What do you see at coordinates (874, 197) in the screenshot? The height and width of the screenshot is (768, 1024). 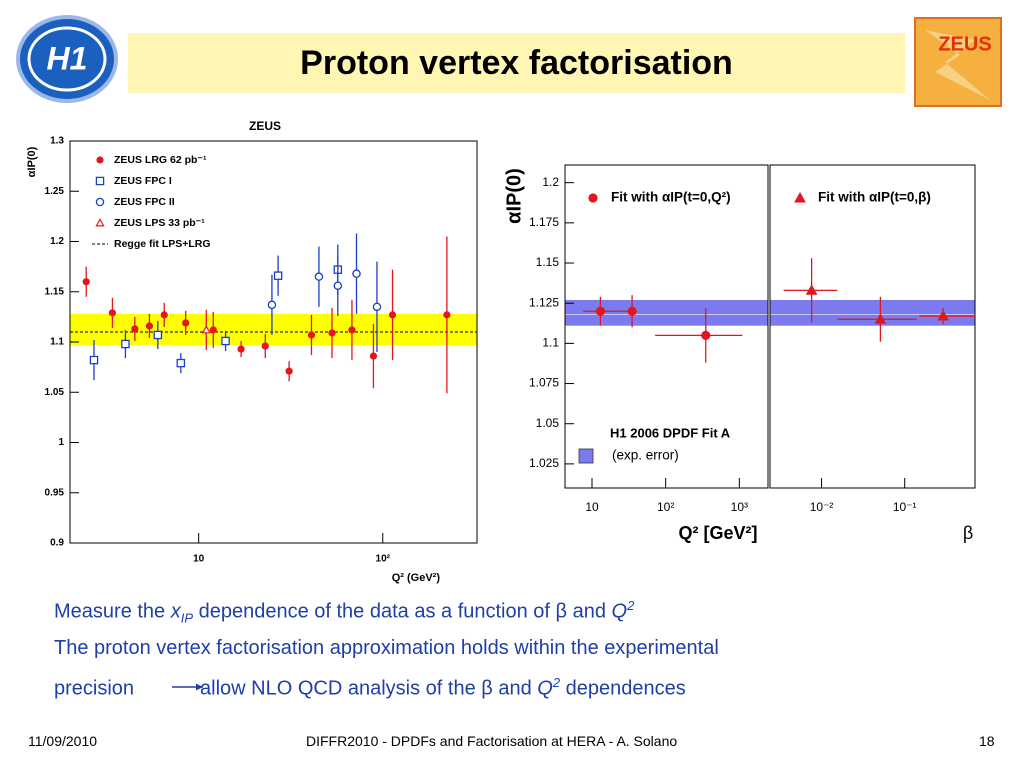 I see `legend-label: Fit with αIP(t=0,β)` at bounding box center [874, 197].